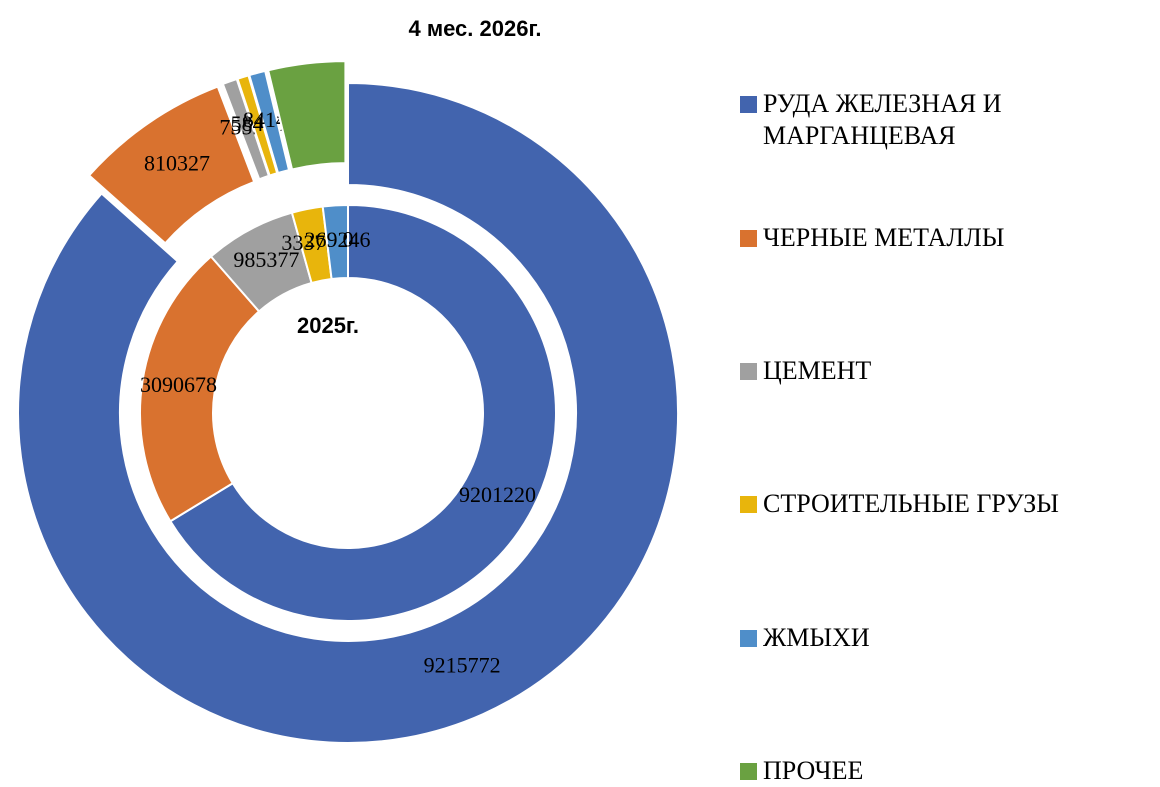  I want to click on legend-item: СТРОИТЕЛЬНЫЕ ГРУЗЫ, so click(941, 504).